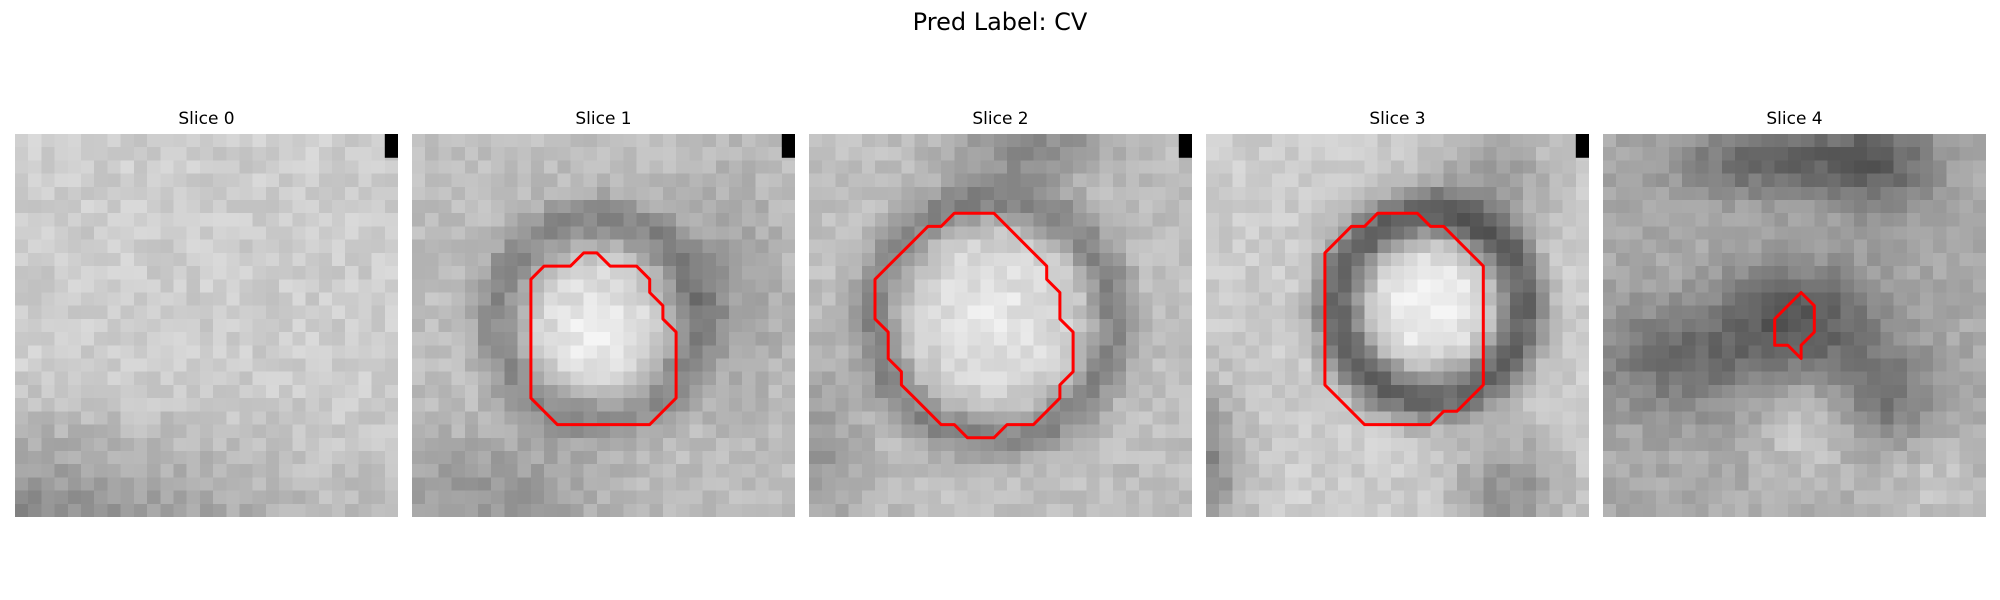 Image resolution: width=2000 pixels, height=600 pixels. I want to click on slice-title: Slice 4, so click(1794, 119).